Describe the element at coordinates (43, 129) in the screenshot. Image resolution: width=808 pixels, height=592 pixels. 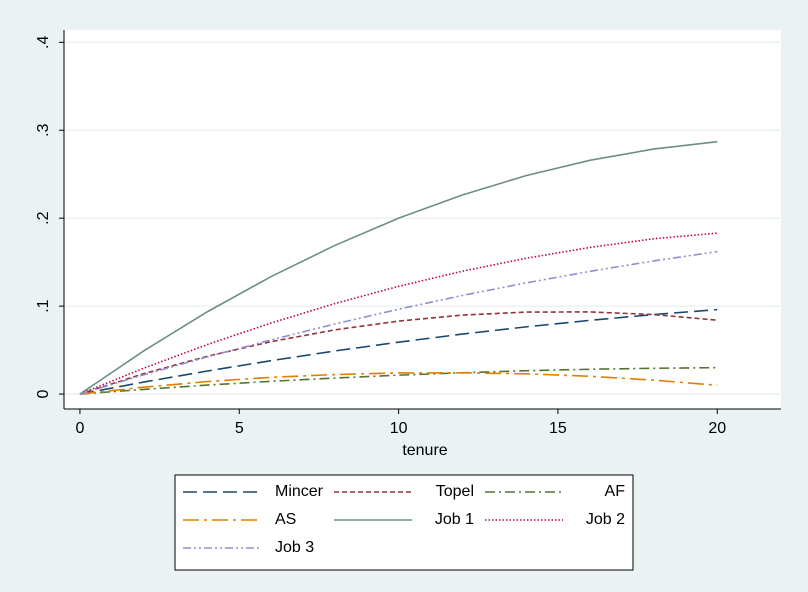
I see `y-tick-label: .3` at that location.